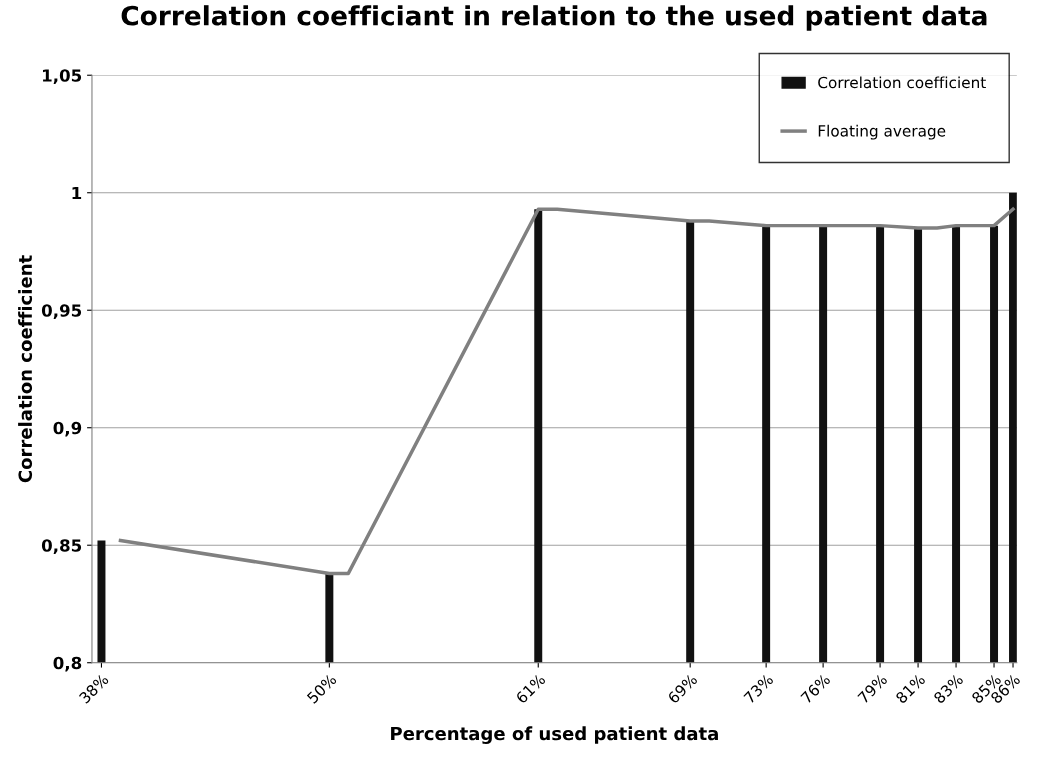 The width and height of the screenshot is (1038, 760). I want to click on y-tick-label: 1,05, so click(62, 76).